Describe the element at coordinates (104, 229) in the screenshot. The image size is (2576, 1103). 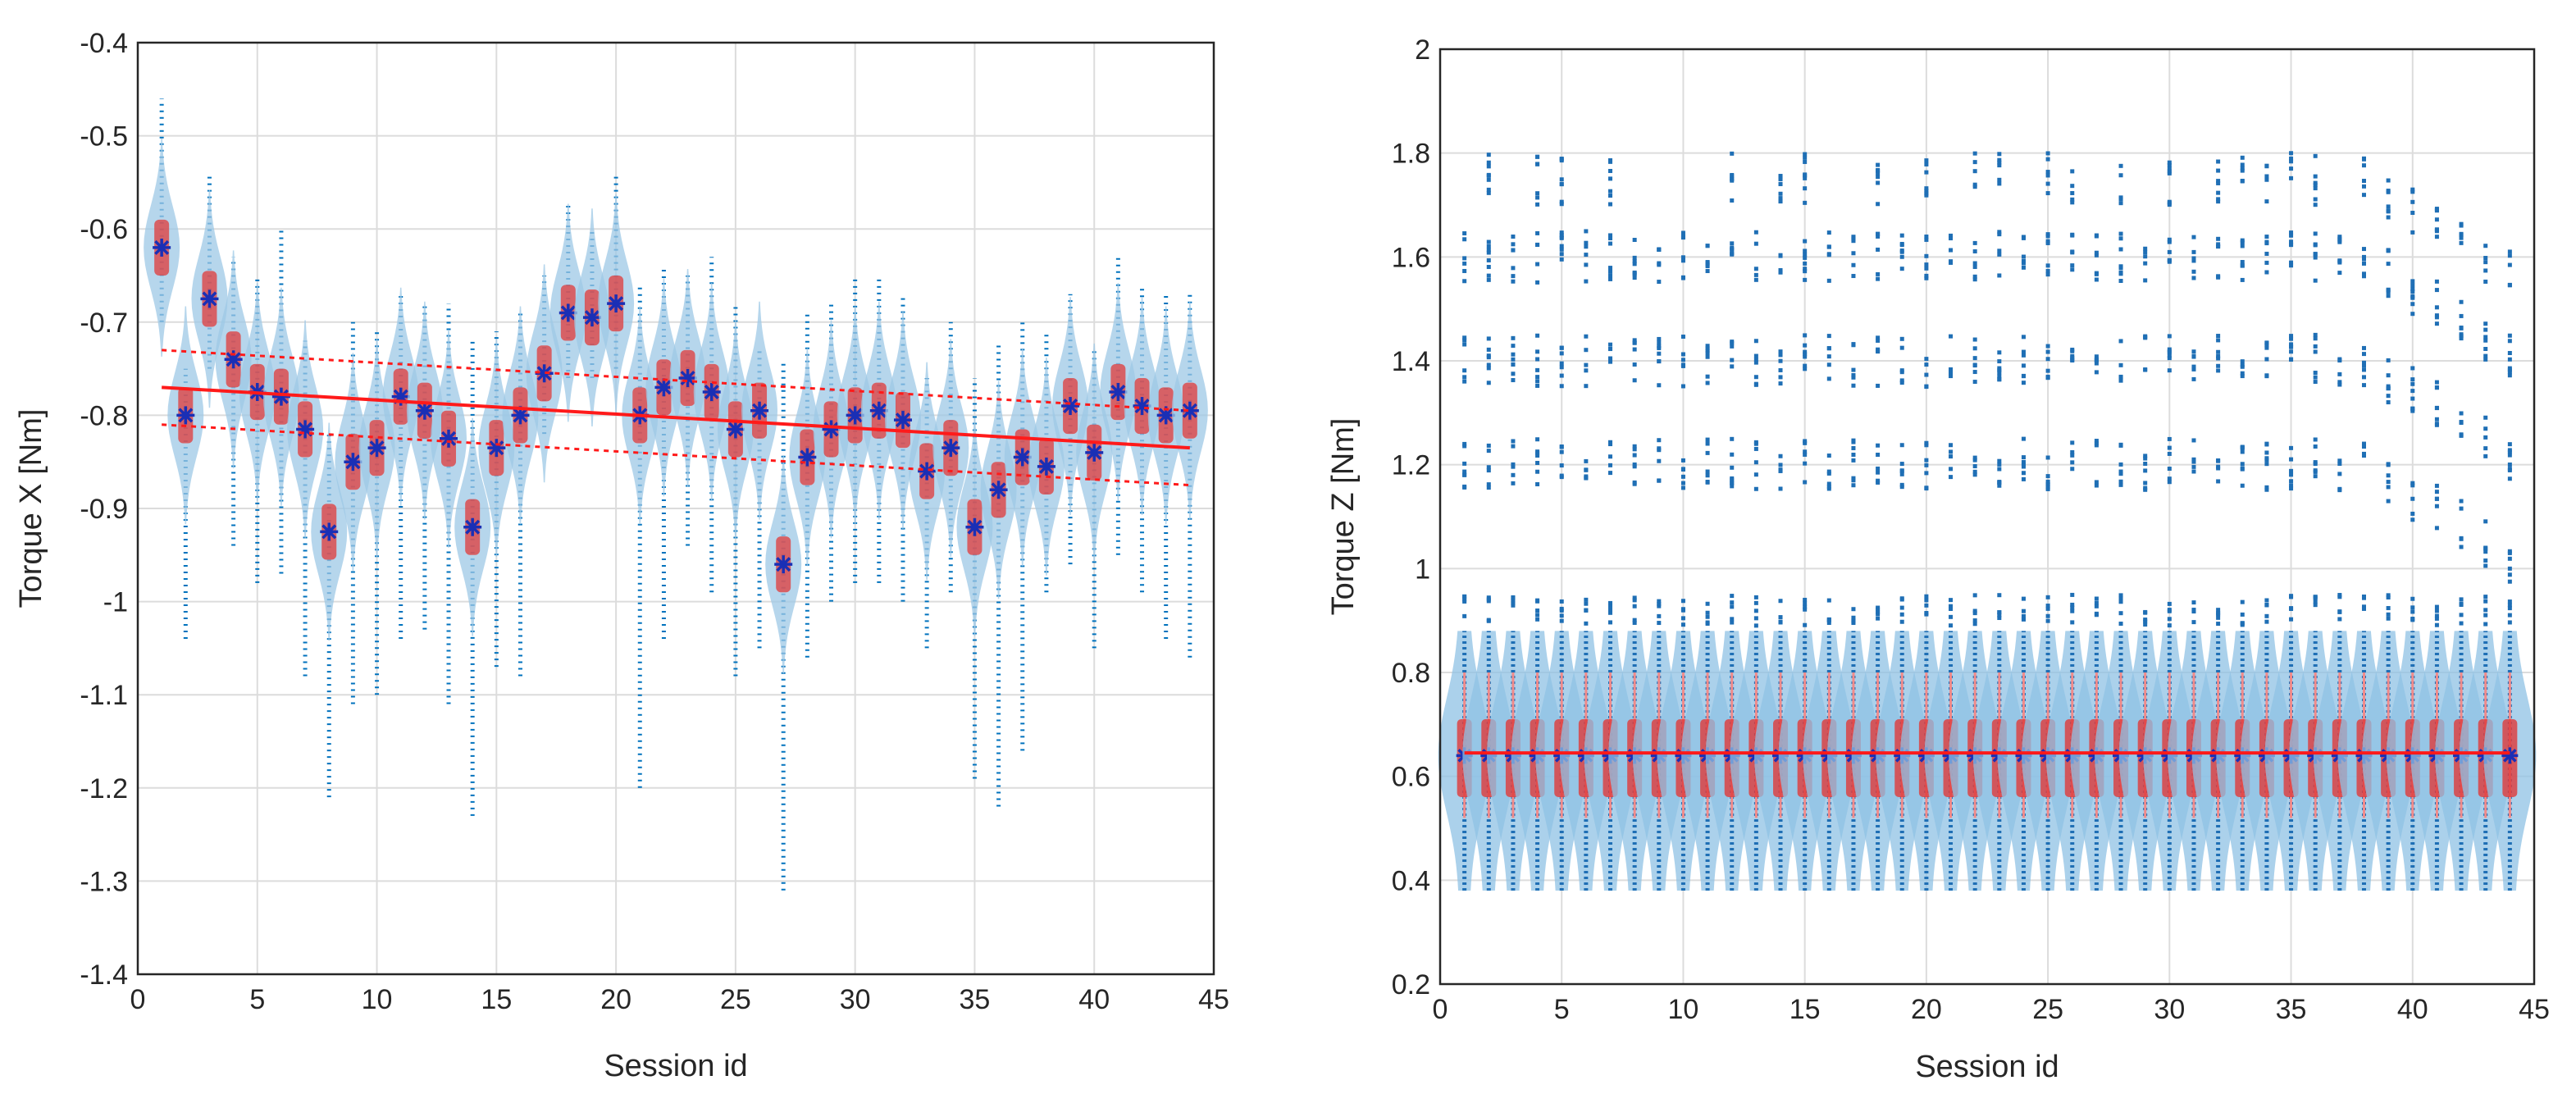
I see `y-tick-label: -0.6` at that location.